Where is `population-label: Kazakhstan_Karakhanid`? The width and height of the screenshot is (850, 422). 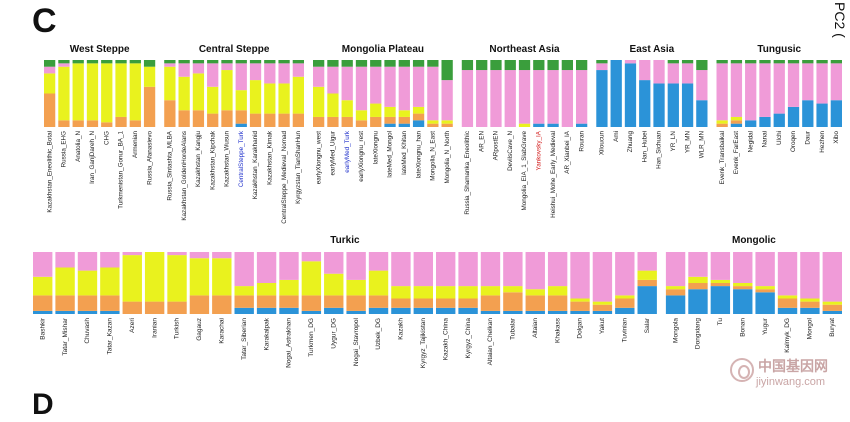 population-label: Kazakhstan_Karakhanid is located at coordinates (255, 165).